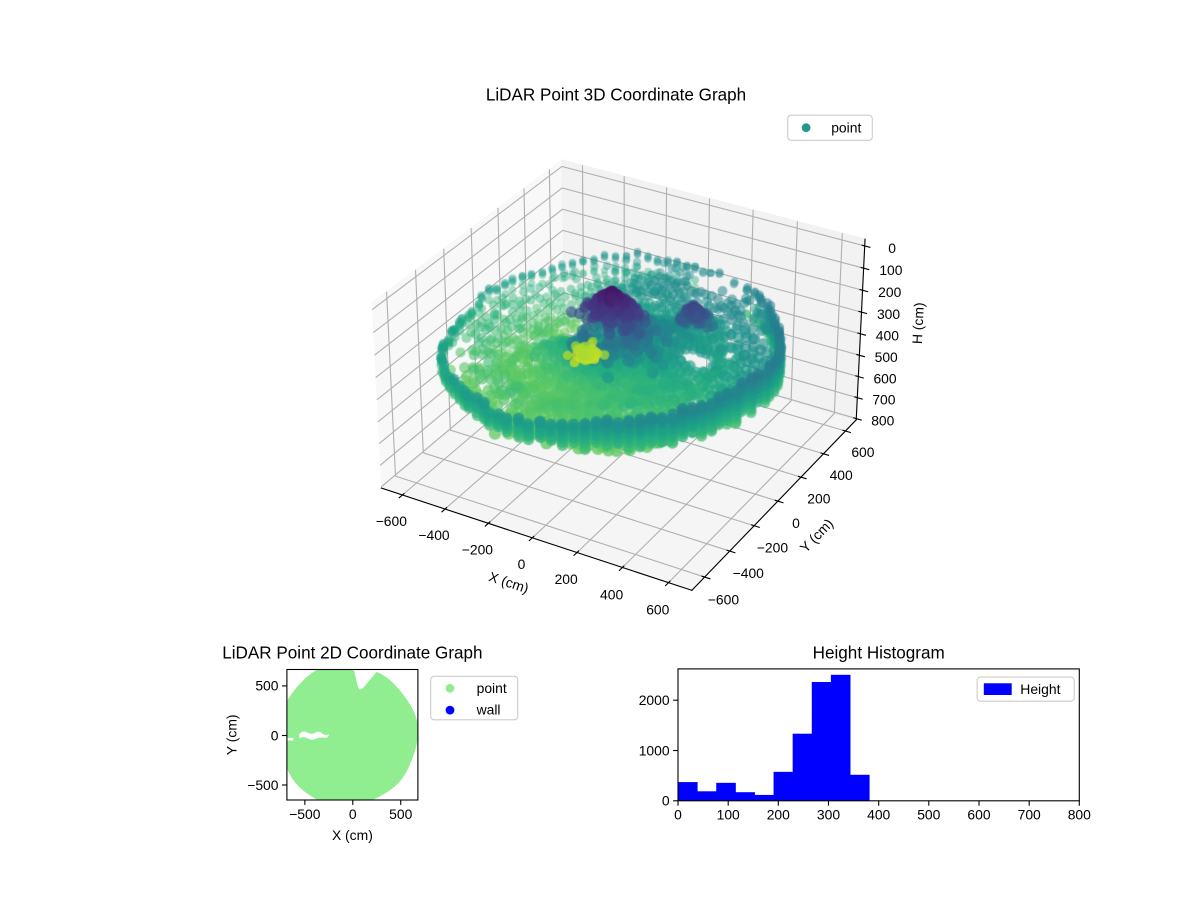 This screenshot has height=900, width=1200. I want to click on svg-text: 2000, so click(654, 700).